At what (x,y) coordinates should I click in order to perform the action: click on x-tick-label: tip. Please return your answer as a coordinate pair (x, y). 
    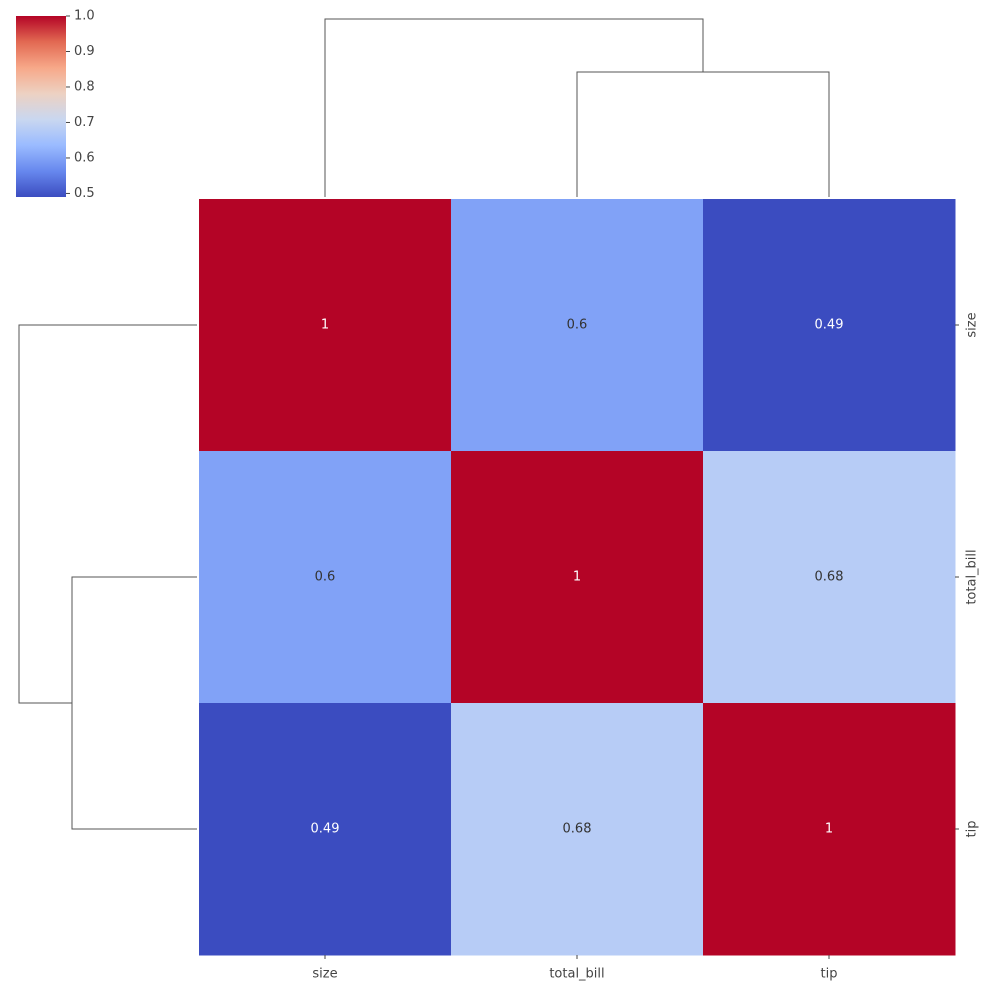
    Looking at the image, I should click on (829, 974).